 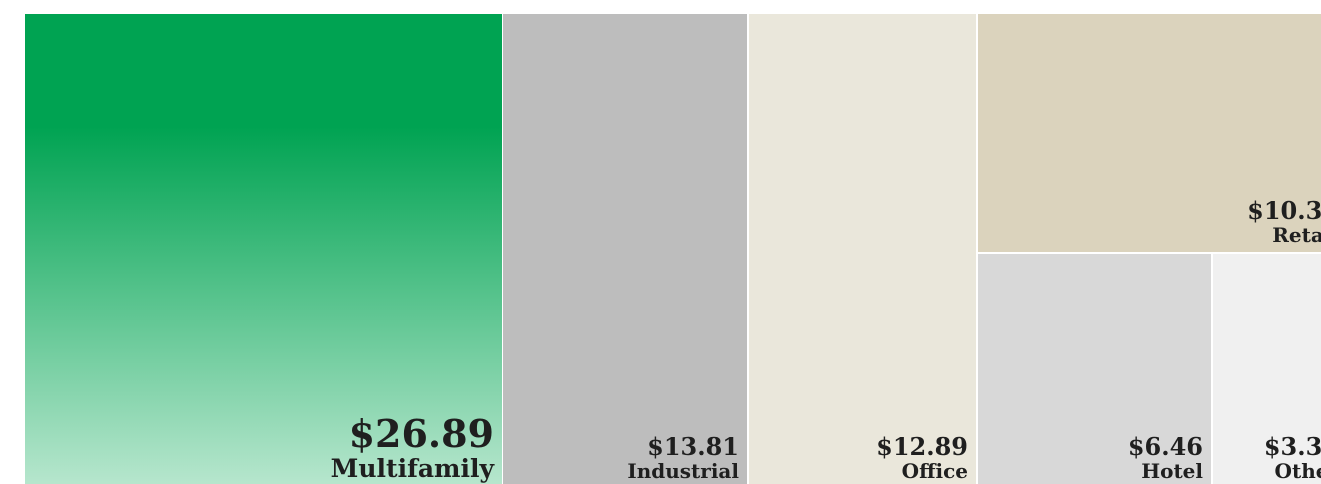 I want to click on value-label-other: $3.39, so click(x=1292, y=446).